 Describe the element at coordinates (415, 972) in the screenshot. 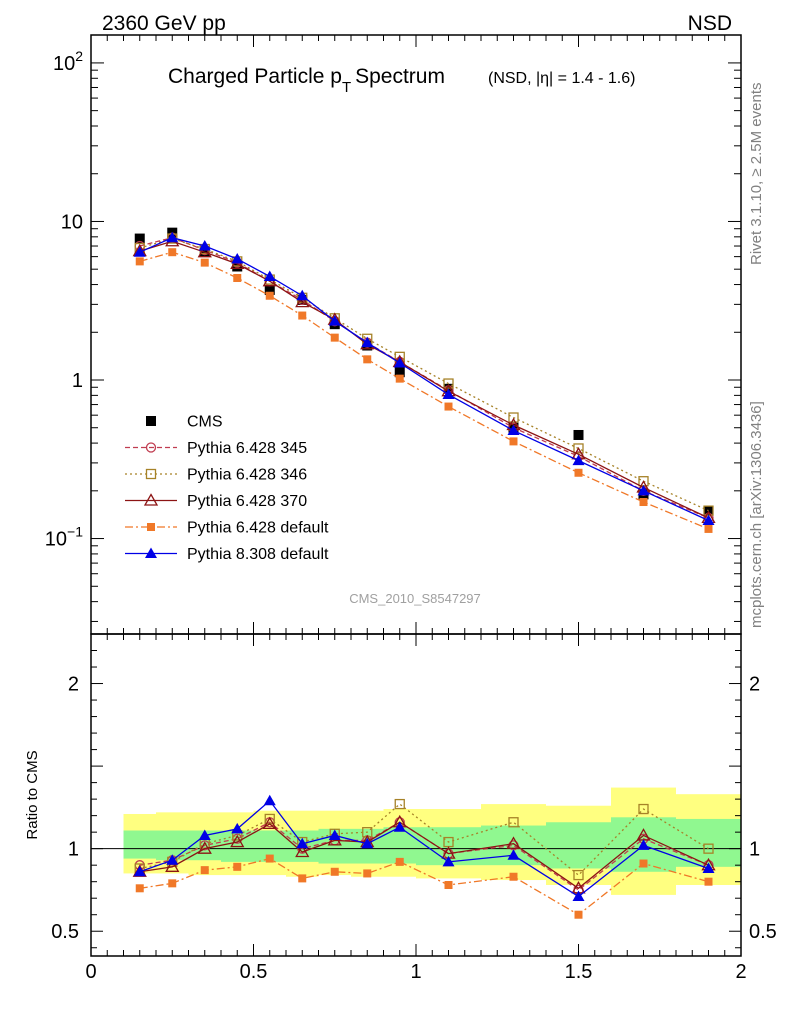

I see `x-tick-label: 1` at that location.